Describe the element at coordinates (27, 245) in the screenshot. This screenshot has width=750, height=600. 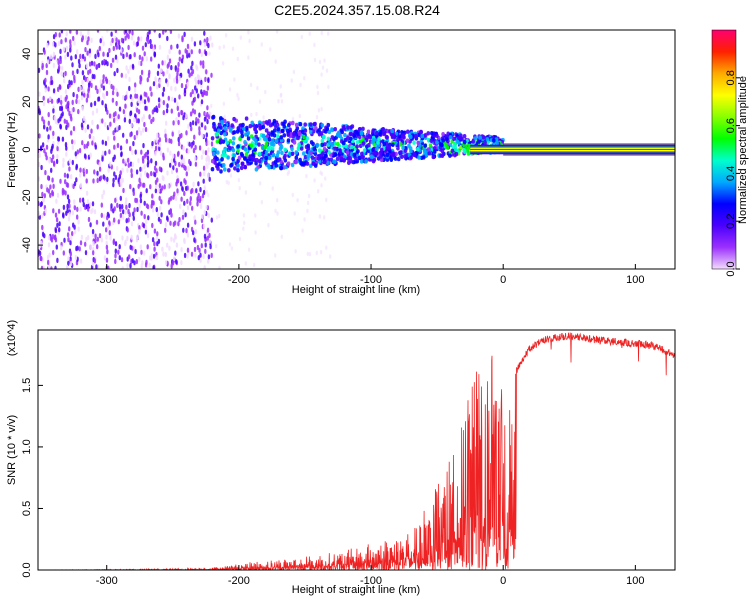
I see `y-tick-label: -40` at that location.